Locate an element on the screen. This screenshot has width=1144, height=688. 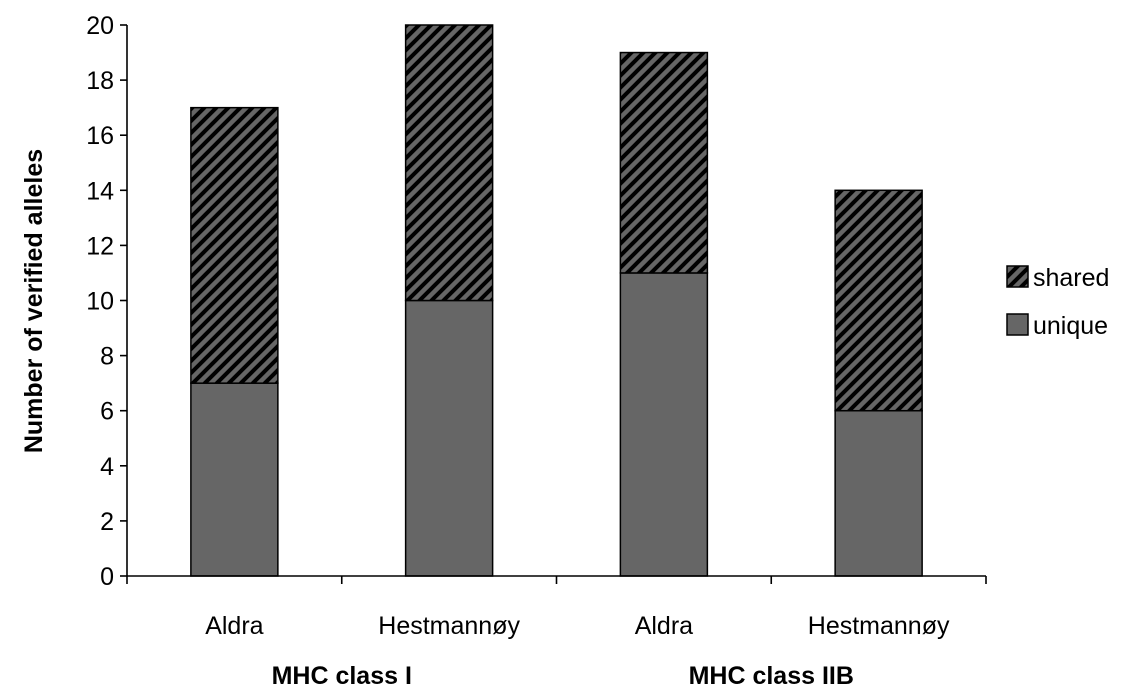
x-ticks-layer is located at coordinates (556, 580).